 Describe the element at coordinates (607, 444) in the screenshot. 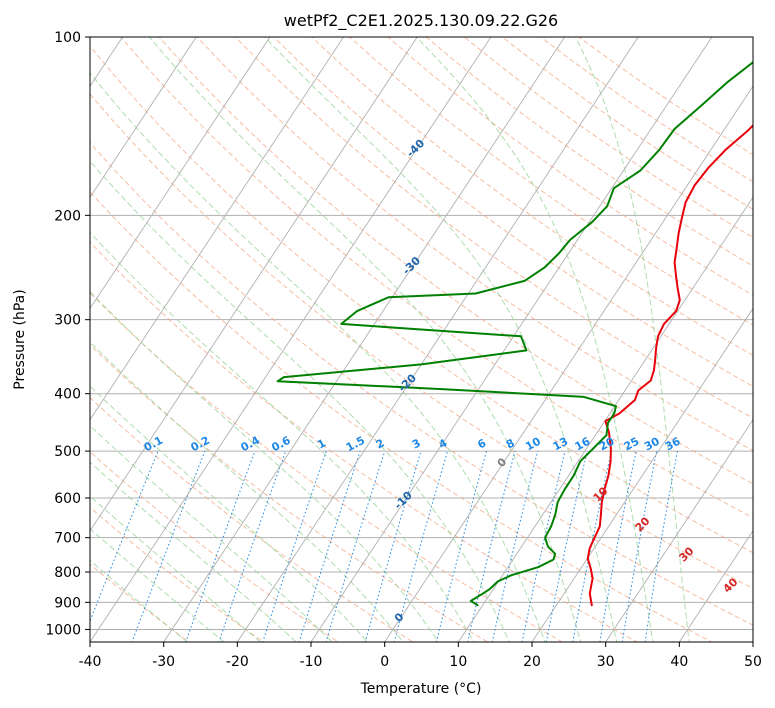

I see `mixing-ratio-label: 20` at that location.